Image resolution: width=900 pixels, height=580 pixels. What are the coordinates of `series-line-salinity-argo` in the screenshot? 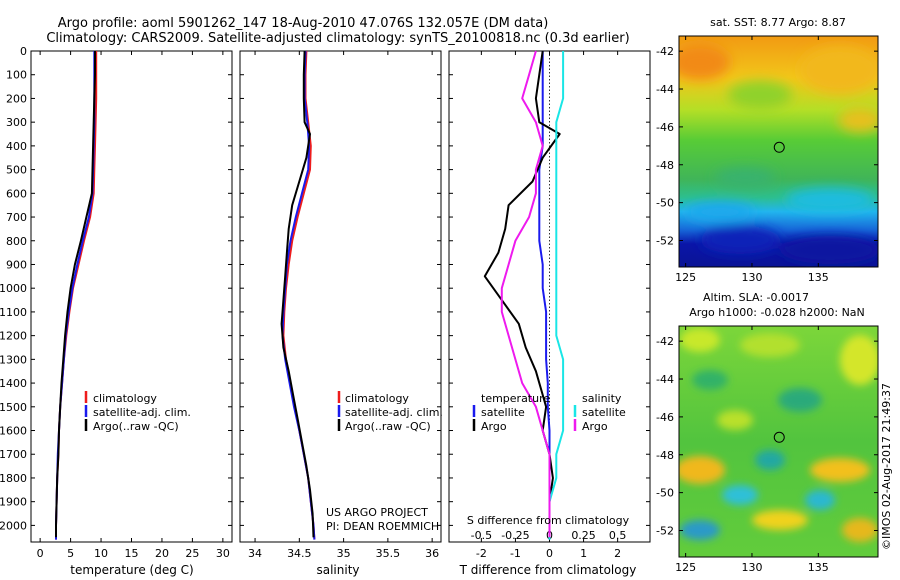 It's located at (525, 294).